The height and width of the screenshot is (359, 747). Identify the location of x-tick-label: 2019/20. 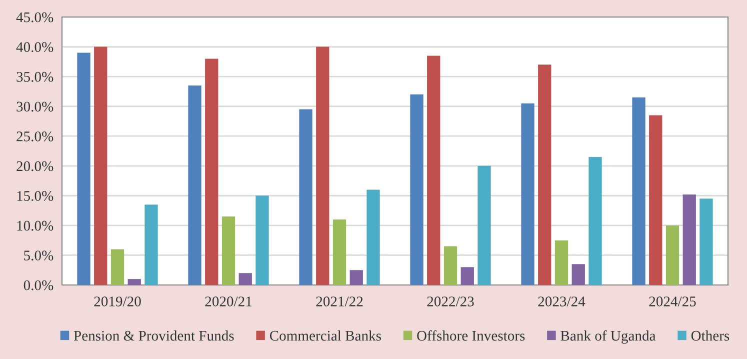
(117, 301).